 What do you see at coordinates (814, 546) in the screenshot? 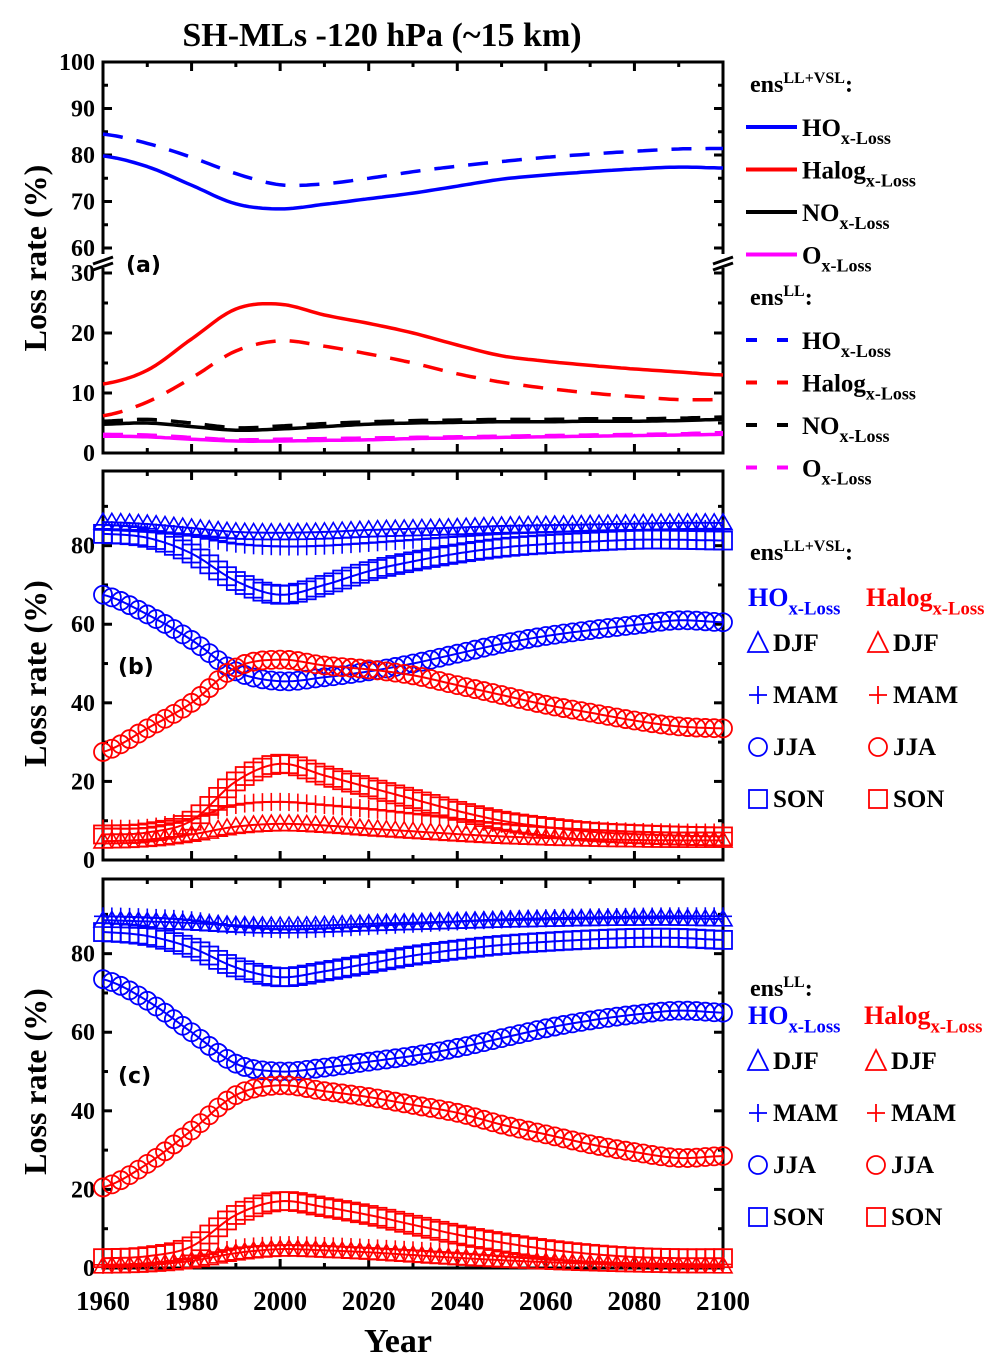
I see `ens-superscript: LL+VSL` at bounding box center [814, 546].